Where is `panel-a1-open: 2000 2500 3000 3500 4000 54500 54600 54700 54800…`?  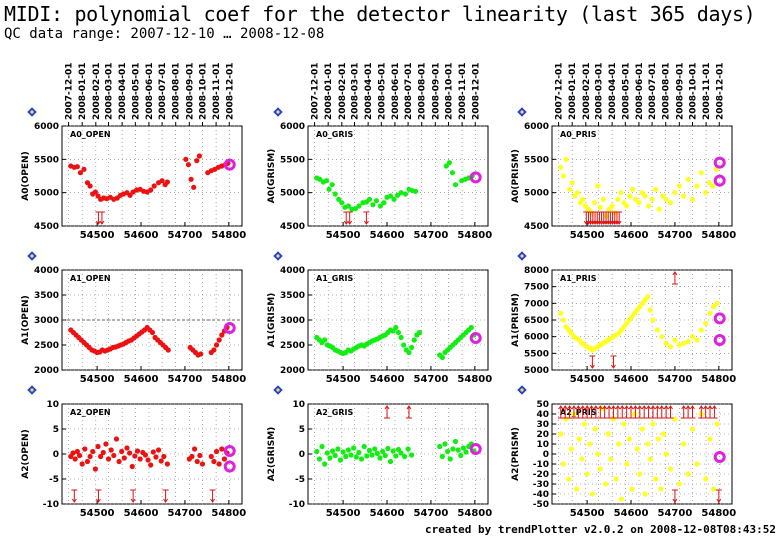
panel-a1-open: 2000 2500 3000 3500 4000 54500 54600 54700 54800… is located at coordinates (133, 317).